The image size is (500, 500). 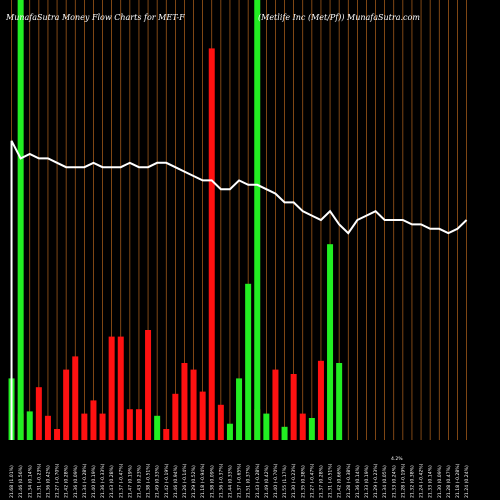 I want to click on x-tick-label: 21.42 (-0.19%), so click(x=167, y=480).